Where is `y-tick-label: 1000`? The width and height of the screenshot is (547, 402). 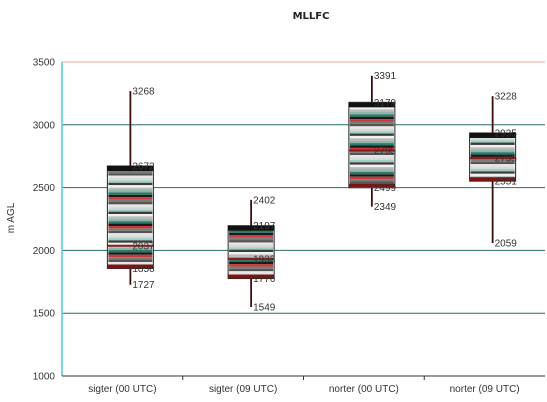 y-tick-label: 1000 is located at coordinates (44, 377).